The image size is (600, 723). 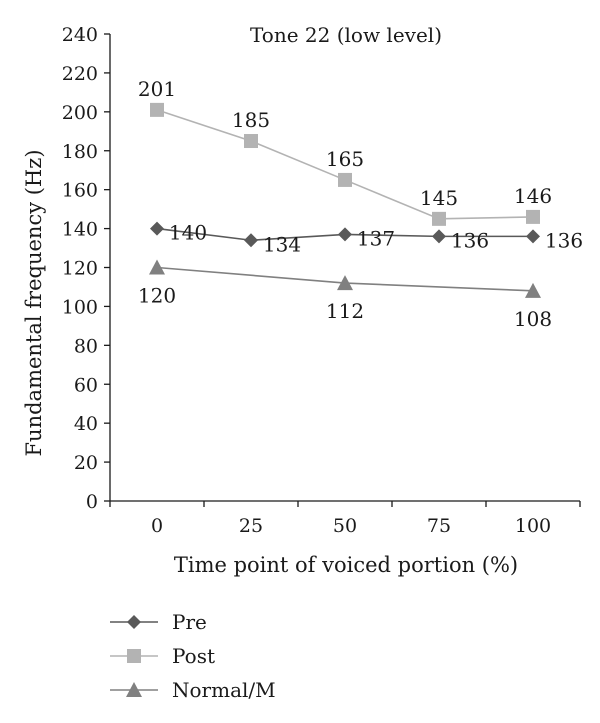 What do you see at coordinates (224, 690) in the screenshot?
I see `legend-label: Normal/M` at bounding box center [224, 690].